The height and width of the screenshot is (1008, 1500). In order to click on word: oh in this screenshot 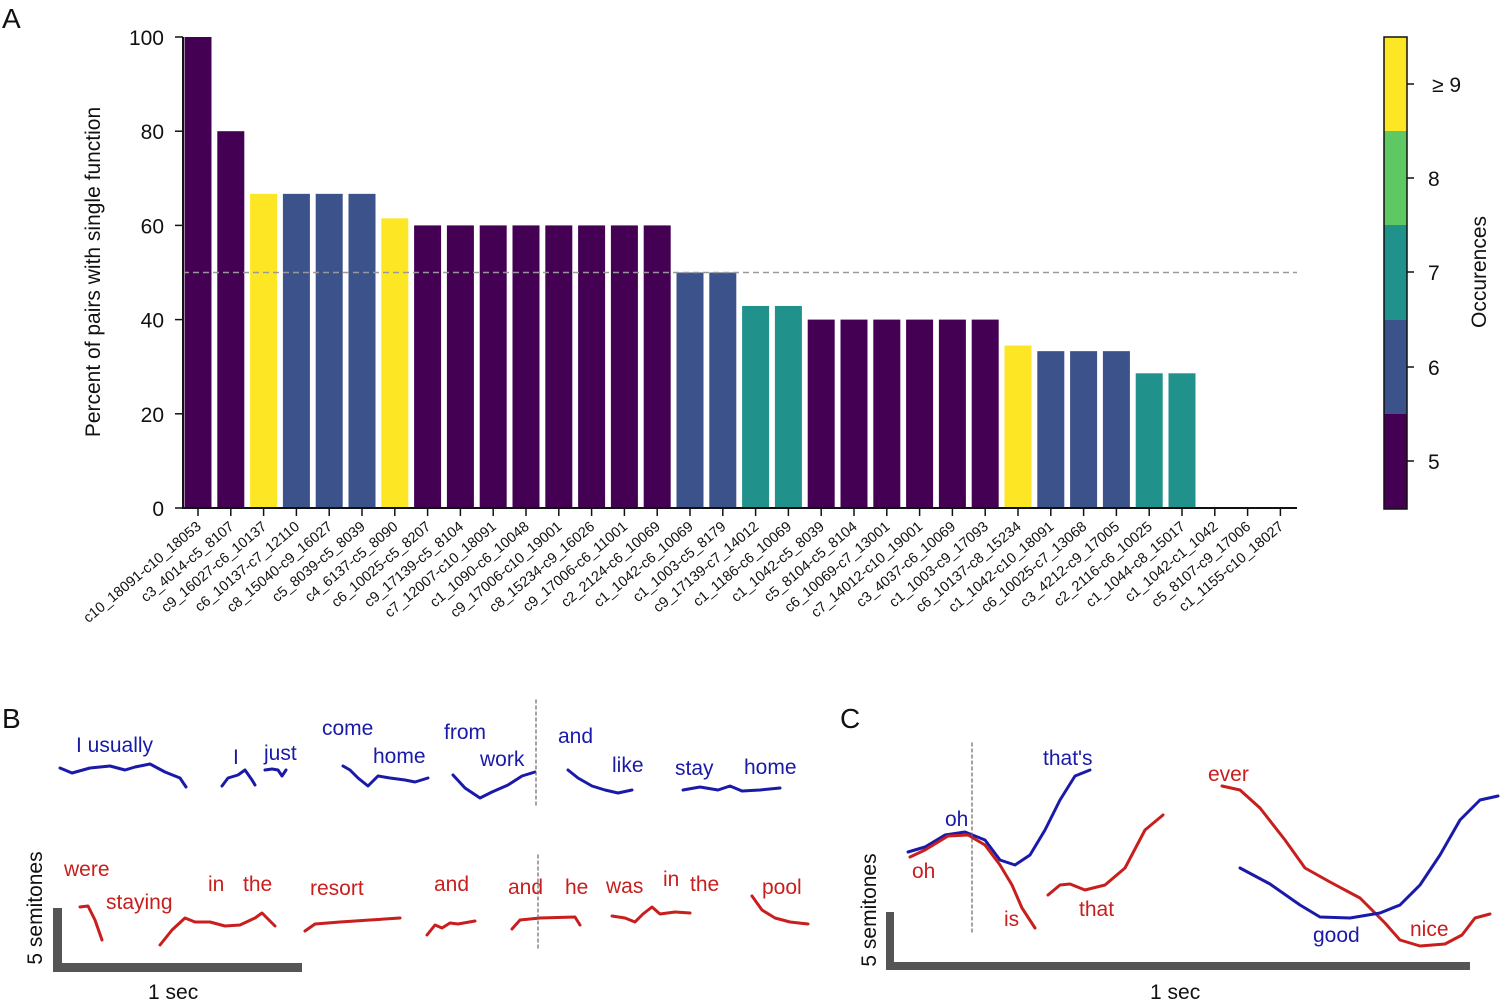, I will do `click(923, 871)`.